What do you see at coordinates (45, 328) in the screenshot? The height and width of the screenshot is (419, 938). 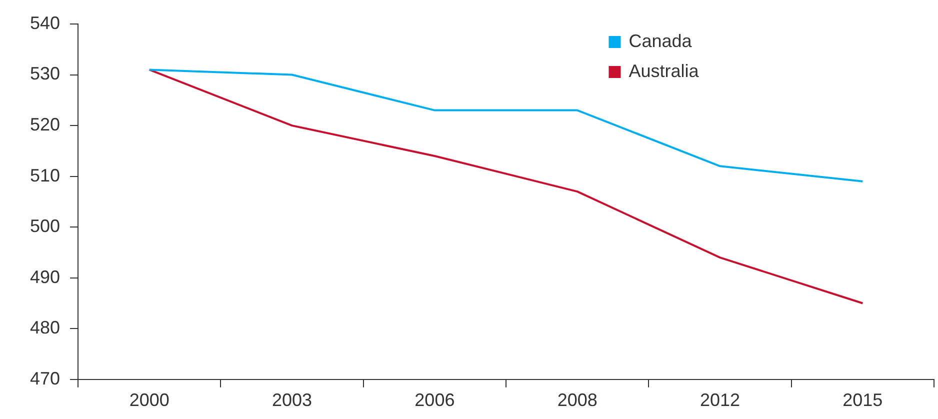 I see `y-tick-label: 480` at bounding box center [45, 328].